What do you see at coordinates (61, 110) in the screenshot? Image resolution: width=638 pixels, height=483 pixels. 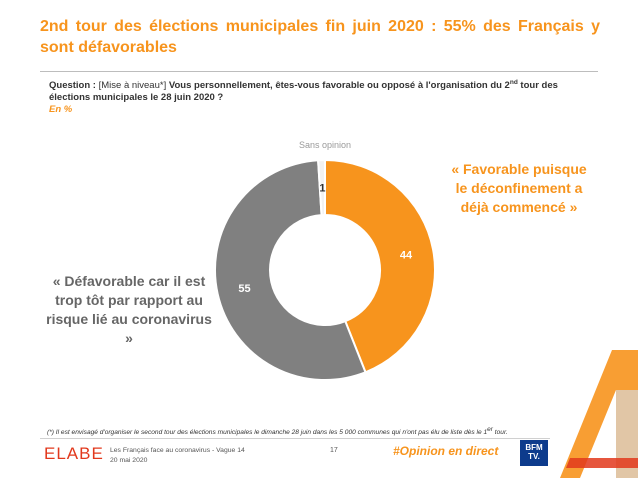 I see `unit-label: En %` at bounding box center [61, 110].